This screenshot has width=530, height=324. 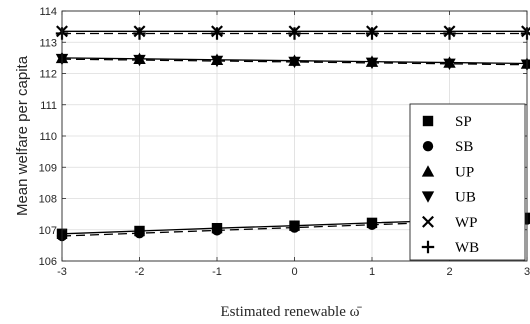 I want to click on x-tick-label: -2, so click(x=140, y=272).